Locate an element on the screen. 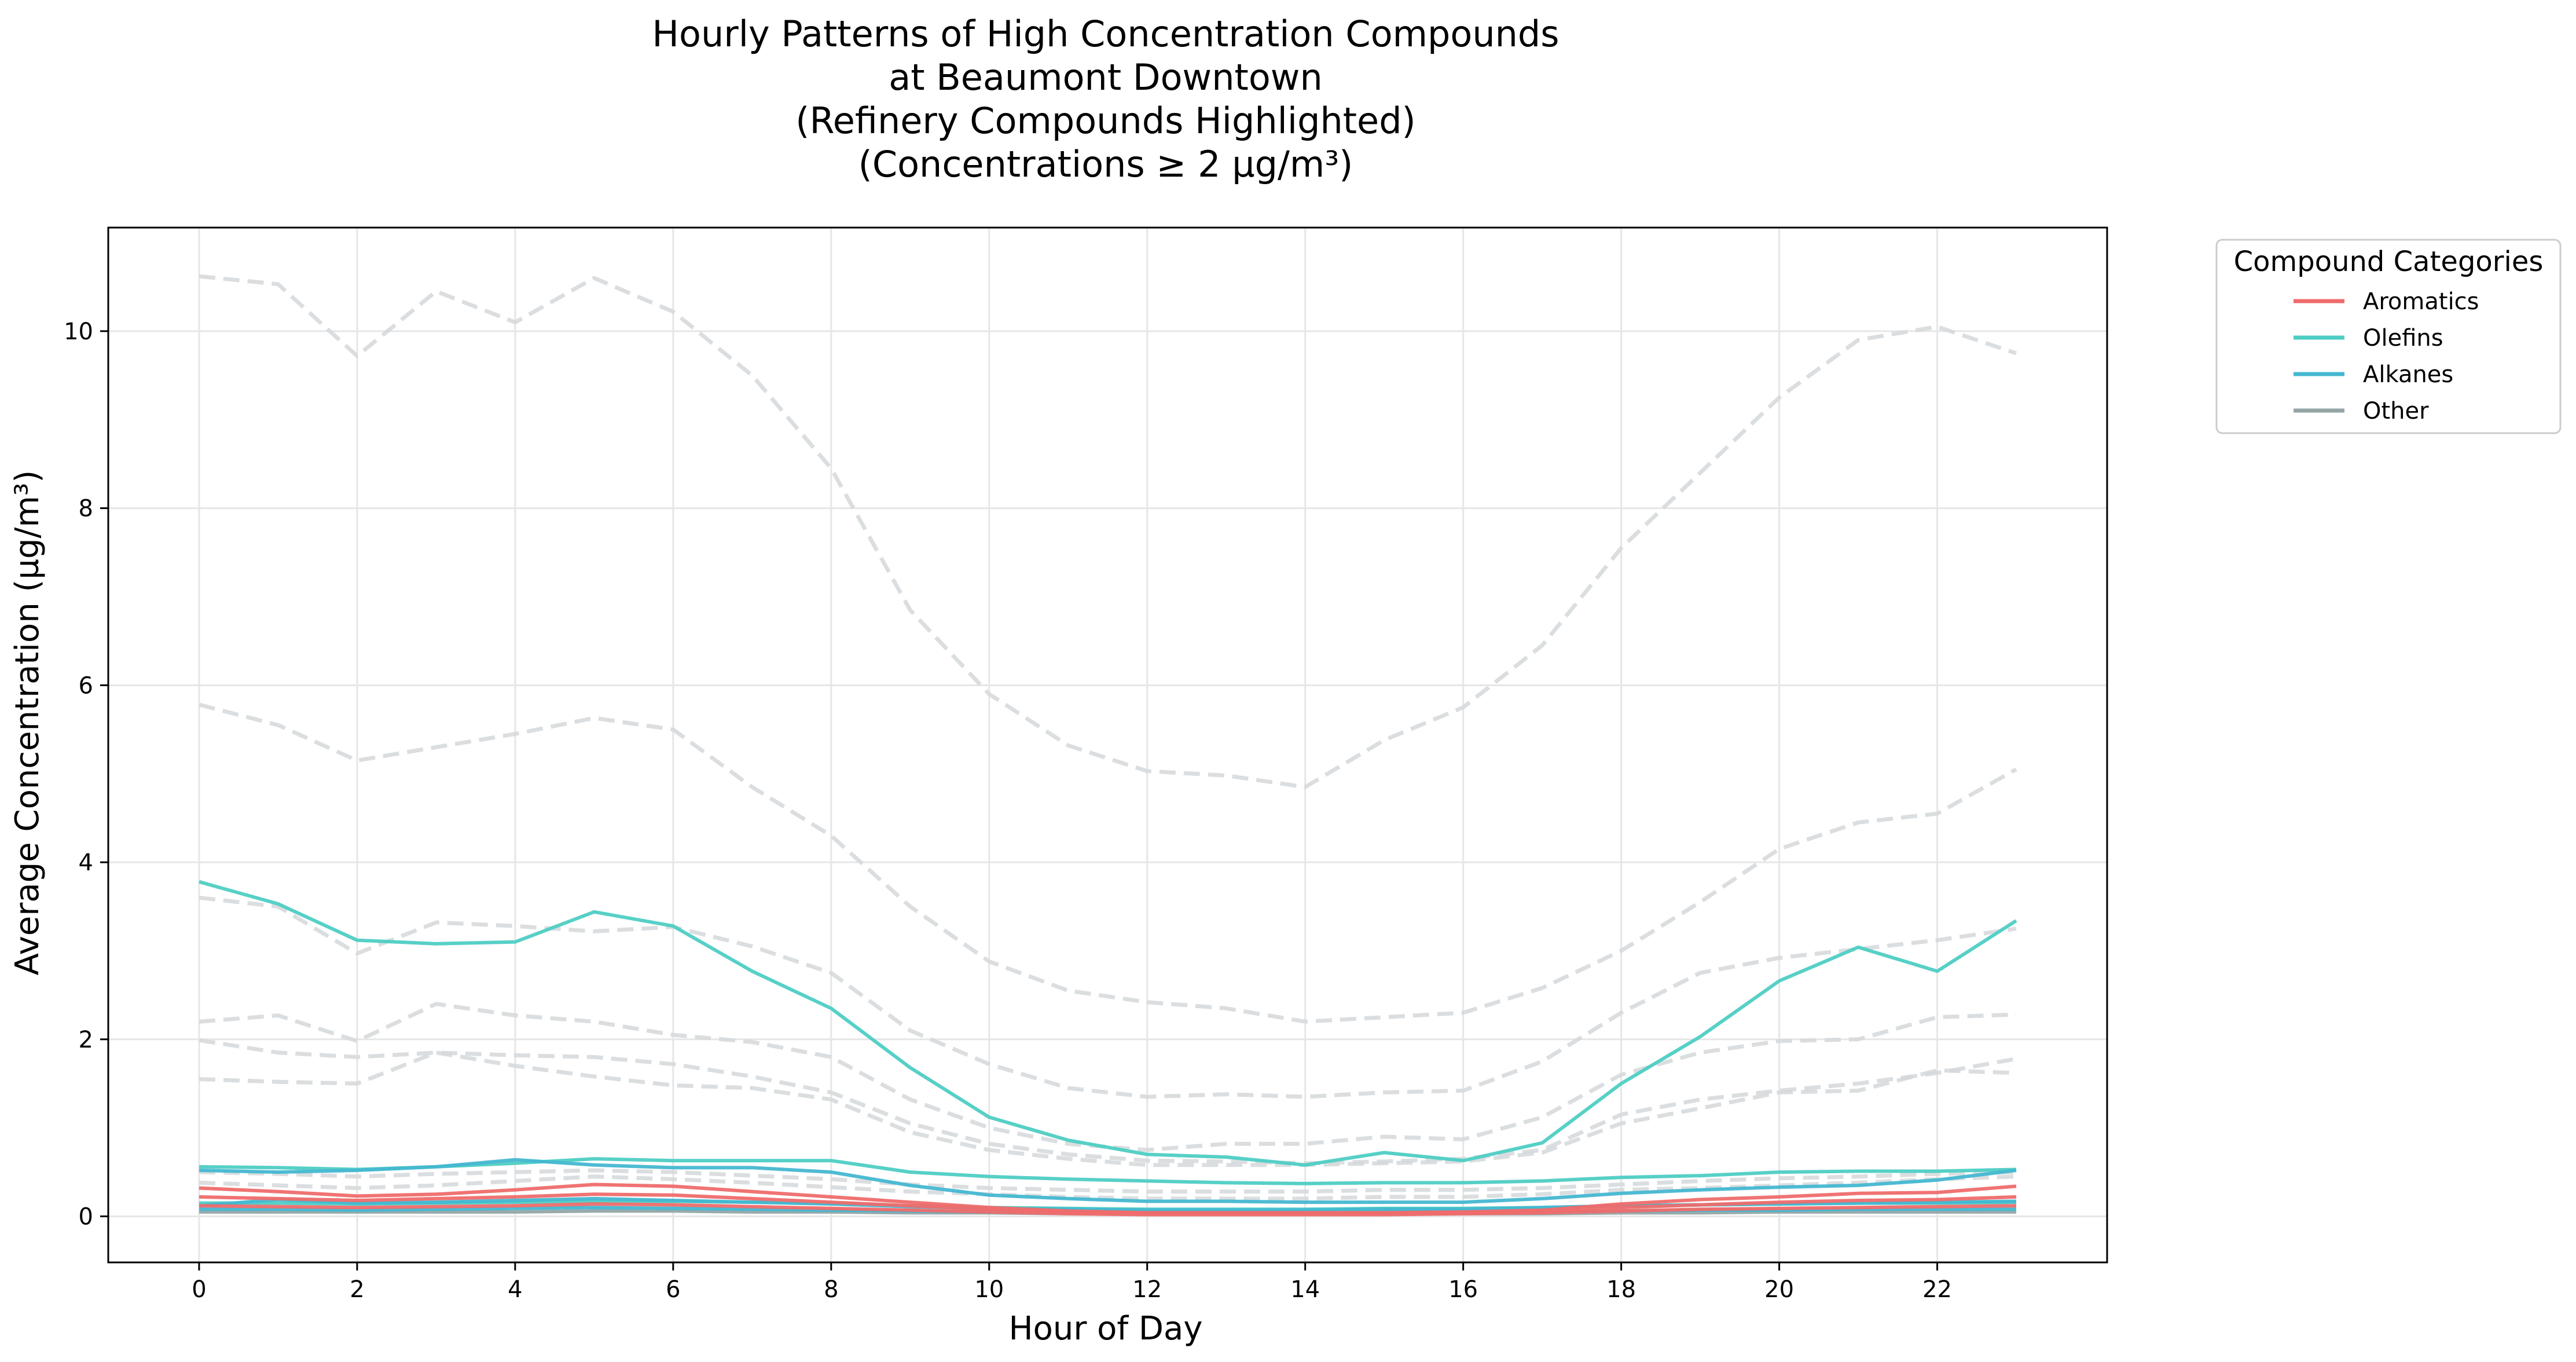  y-tick-label: 0 is located at coordinates (86, 1217).